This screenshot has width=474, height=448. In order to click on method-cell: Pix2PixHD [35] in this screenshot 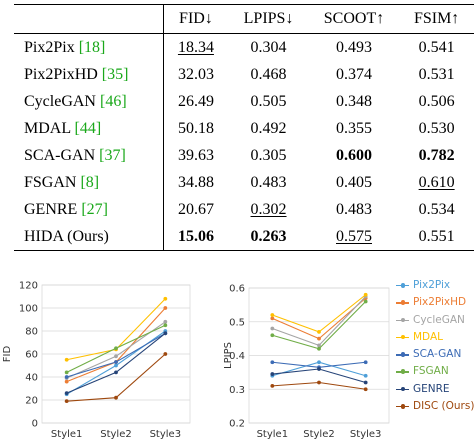, I will do `click(89, 74)`.